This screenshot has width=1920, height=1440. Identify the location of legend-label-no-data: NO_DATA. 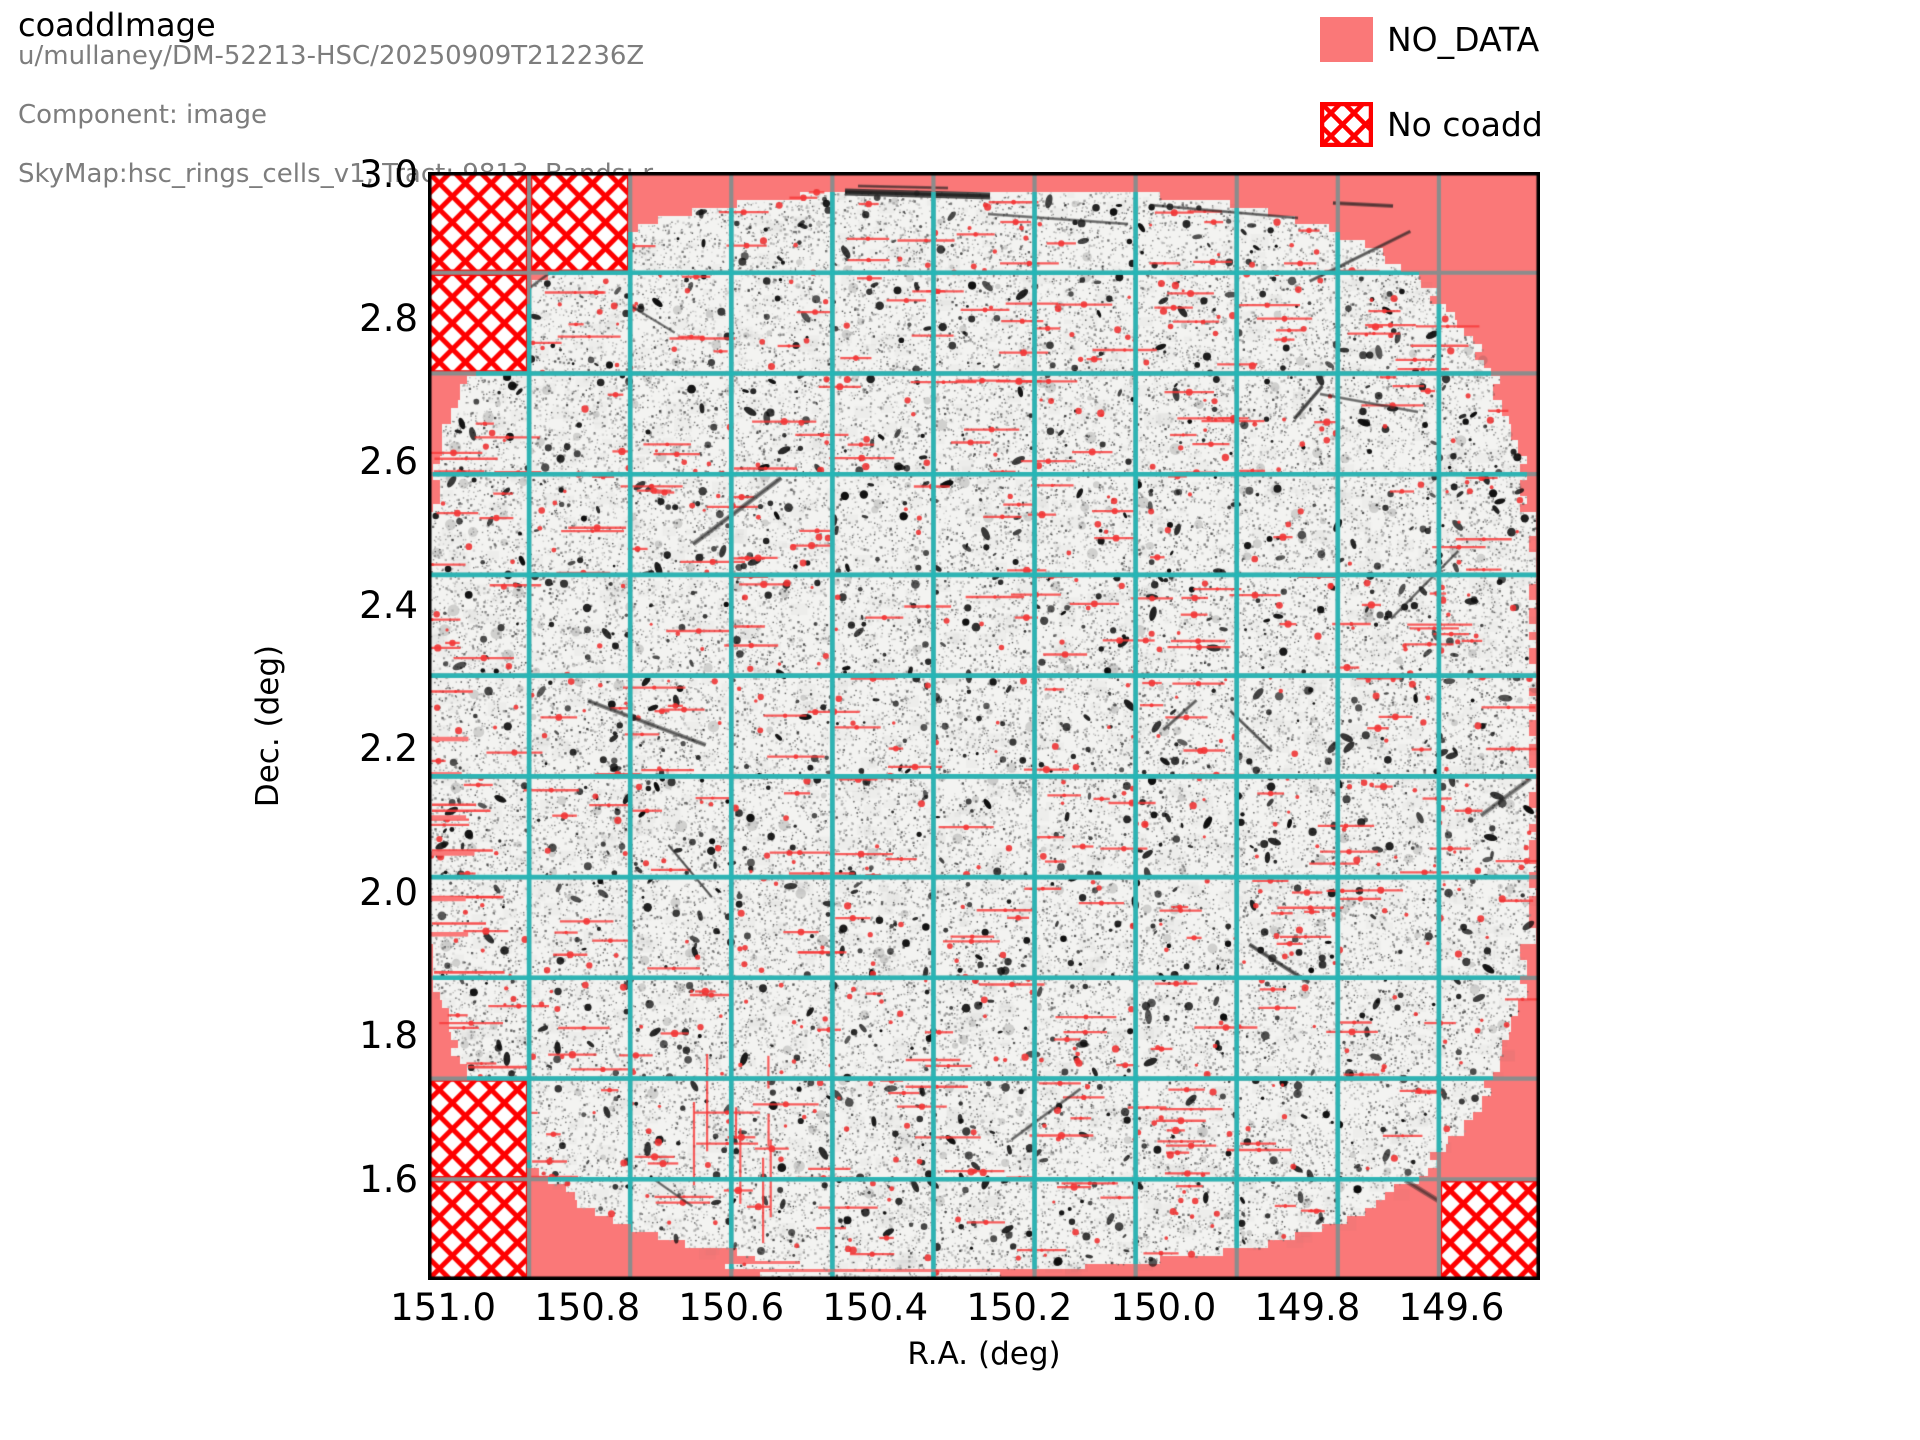
(1463, 39).